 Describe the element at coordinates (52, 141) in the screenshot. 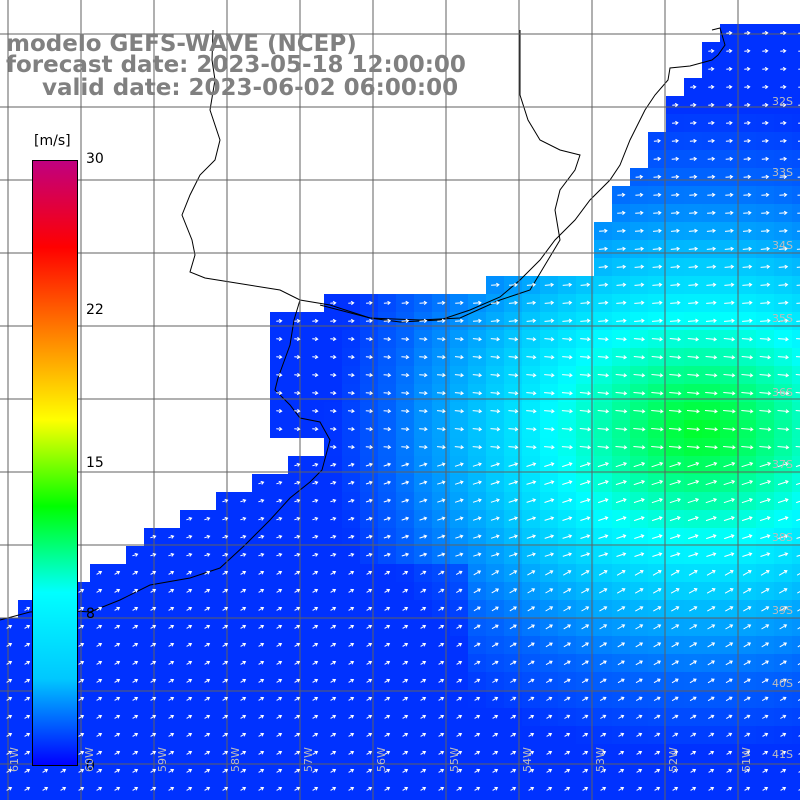

I see `colorbar-unit: [m/s]` at that location.